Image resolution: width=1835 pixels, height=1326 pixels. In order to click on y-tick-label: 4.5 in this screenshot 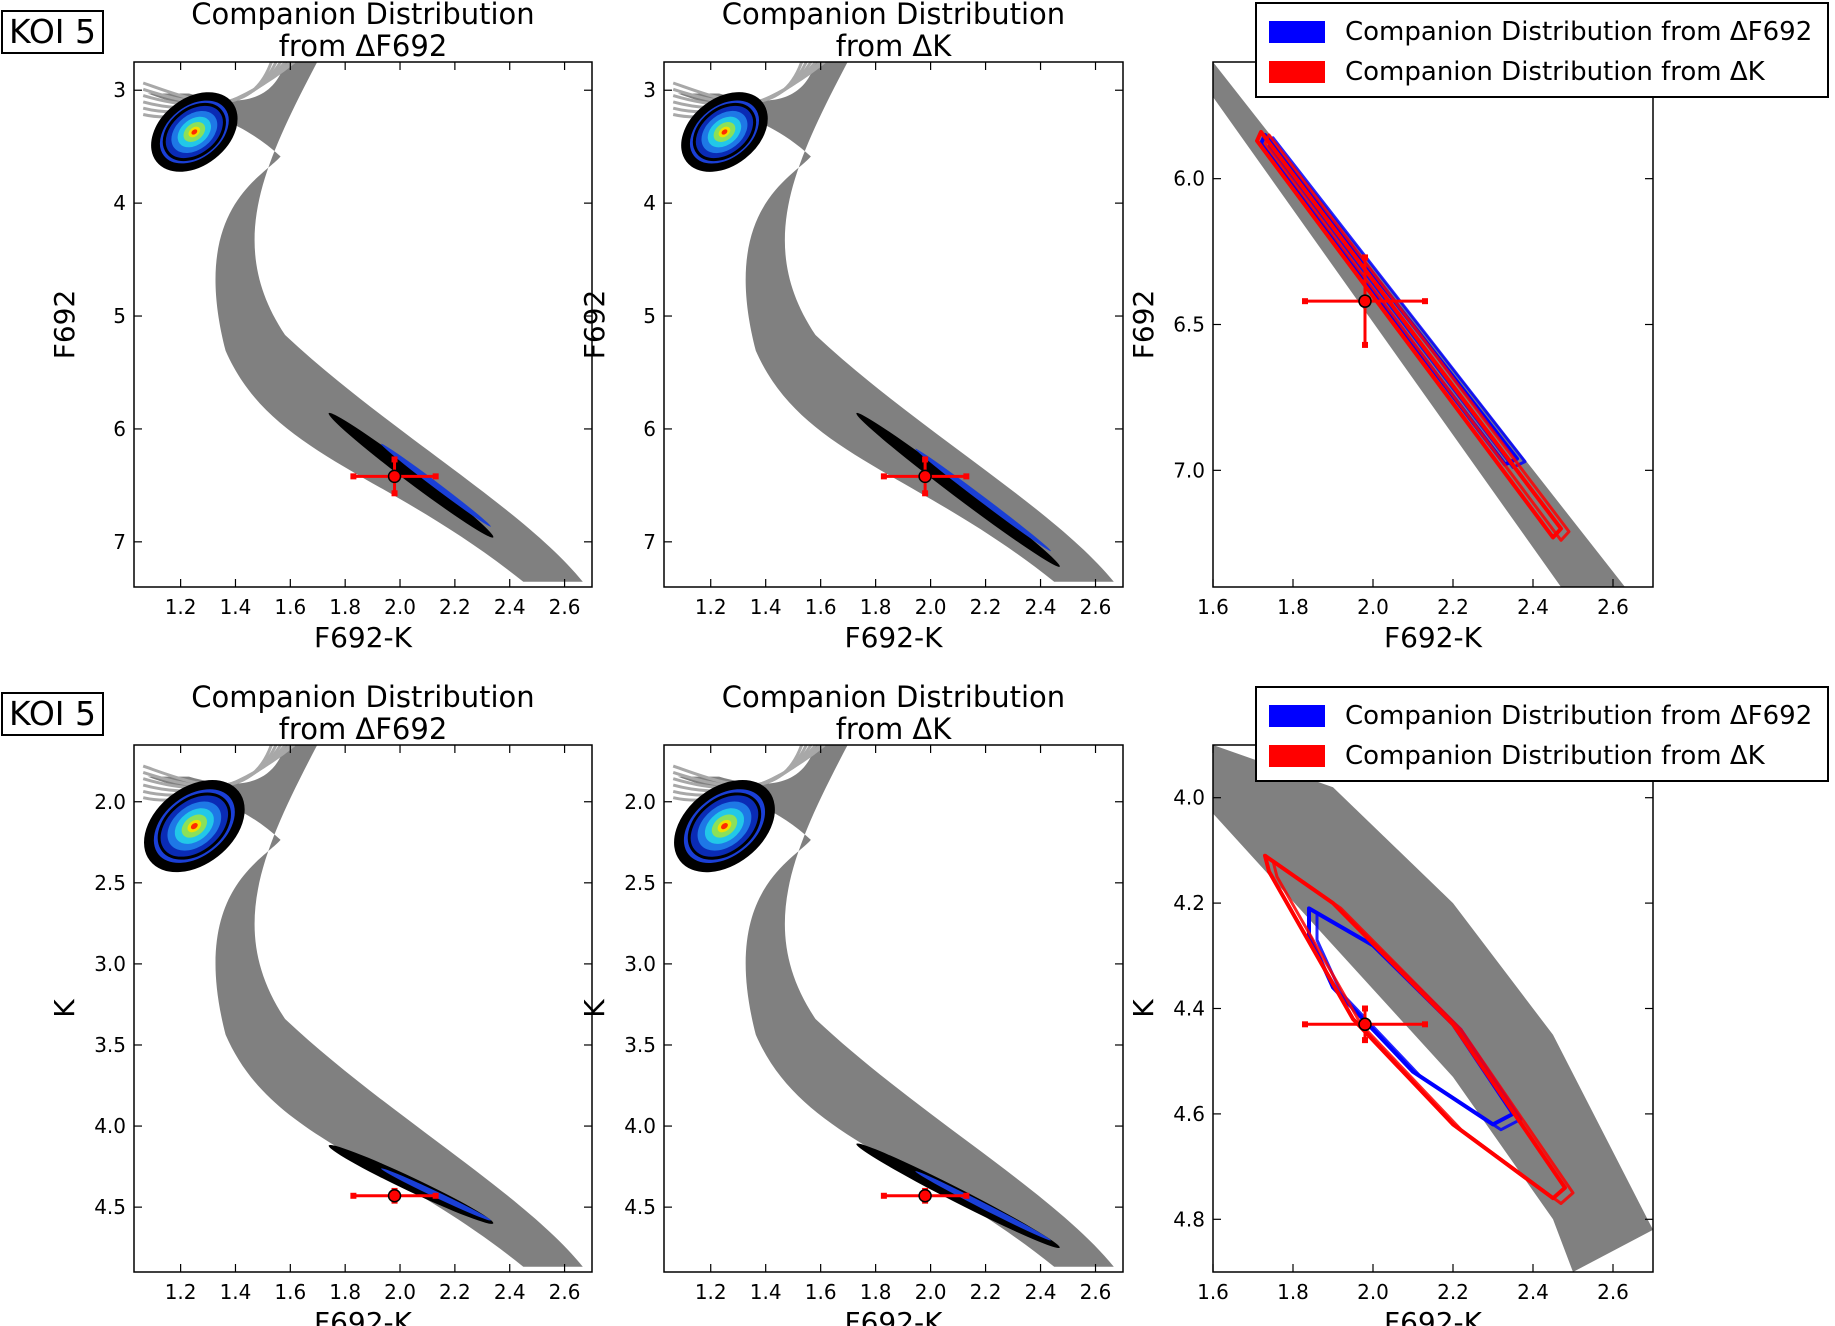, I will do `click(110, 1207)`.